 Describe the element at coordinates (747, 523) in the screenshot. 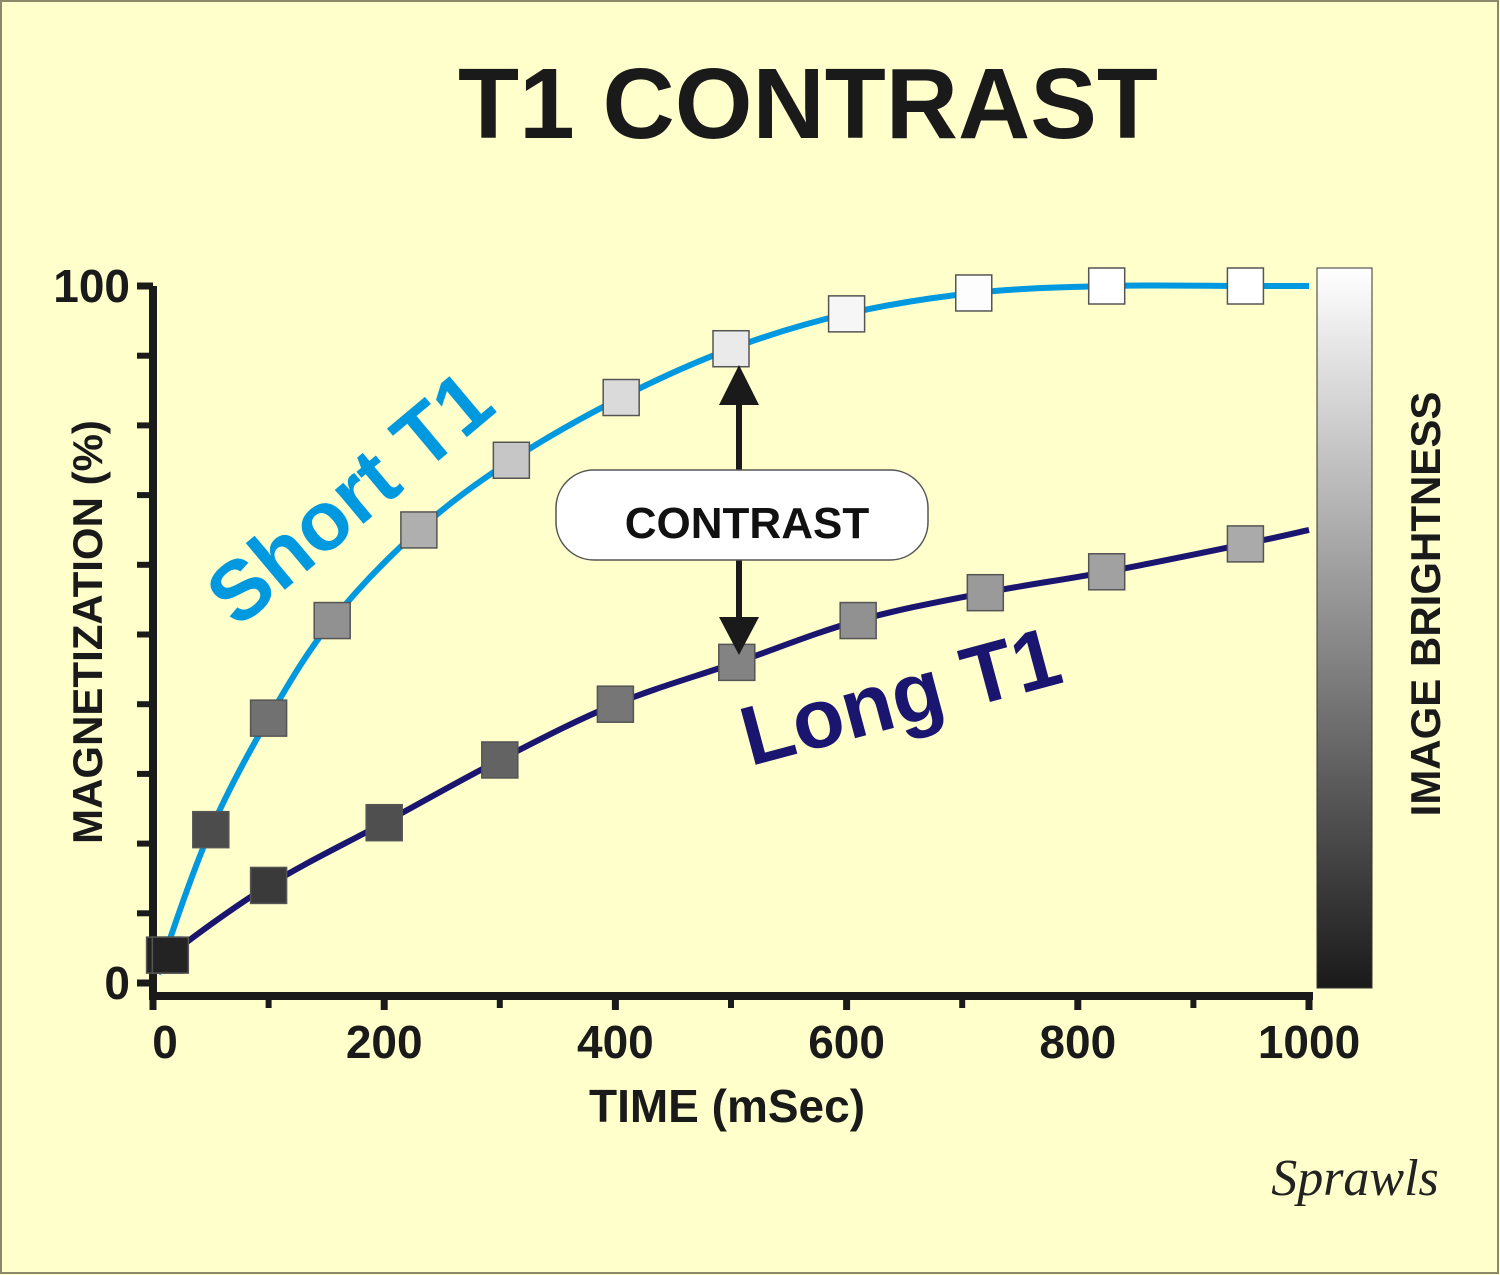

I see `contrast-label: CONTRAST` at that location.